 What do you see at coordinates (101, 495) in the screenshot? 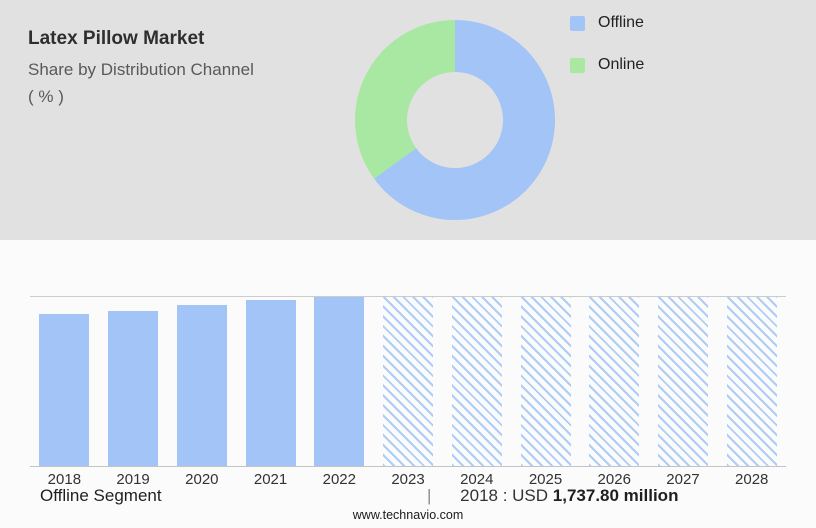
I see `segment-label: Offline Segment` at bounding box center [101, 495].